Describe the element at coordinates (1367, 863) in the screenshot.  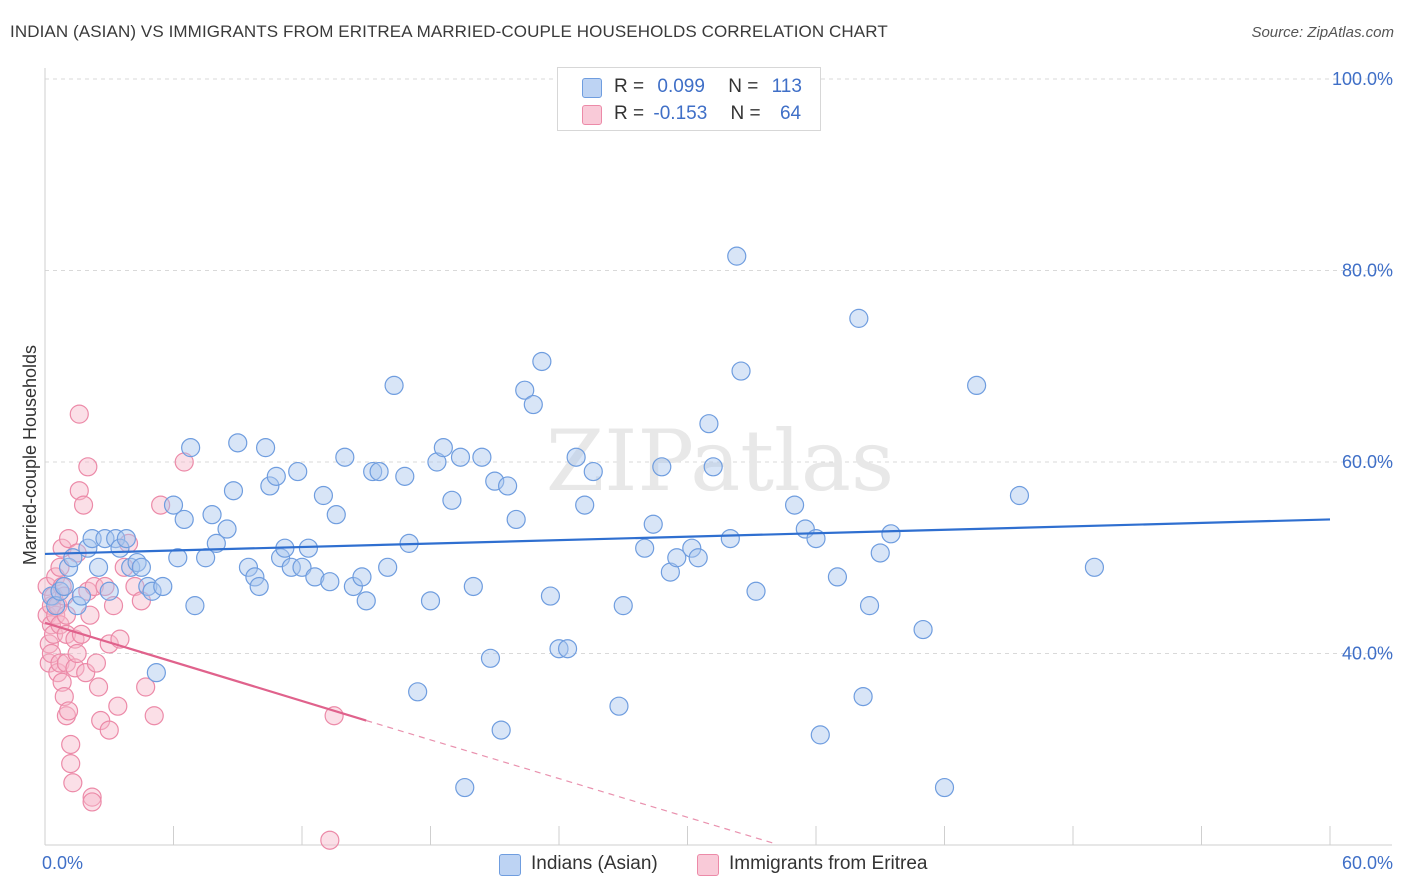
I see `x-tick-label: 60.0%` at that location.